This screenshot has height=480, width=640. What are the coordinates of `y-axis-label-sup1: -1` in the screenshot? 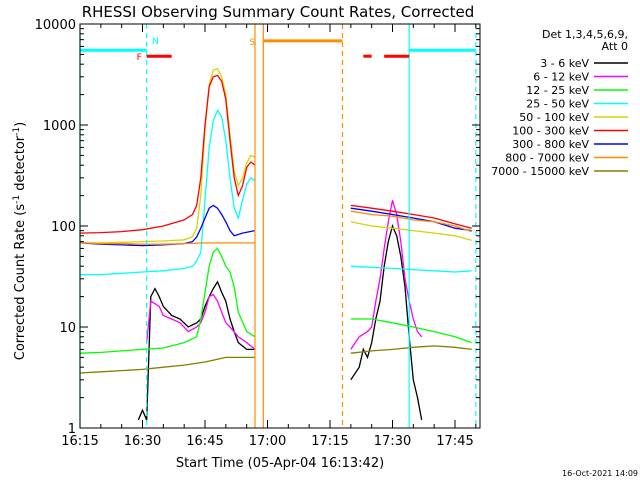 It's located at (17, 199).